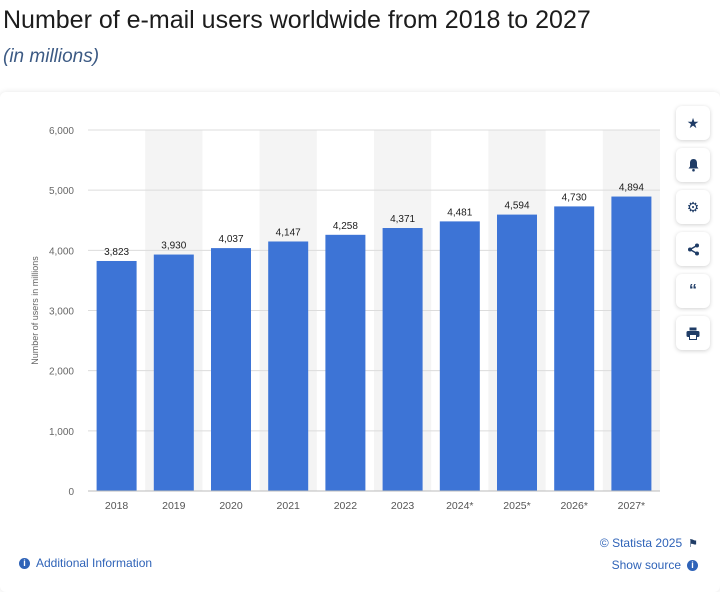  I want to click on x-tick-label: 2019, so click(174, 506).